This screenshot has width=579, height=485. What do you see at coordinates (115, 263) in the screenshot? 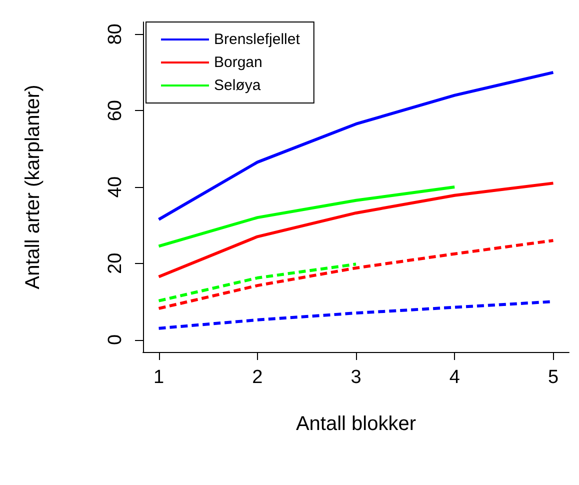
I see `y-tick-label: 20` at bounding box center [115, 263].